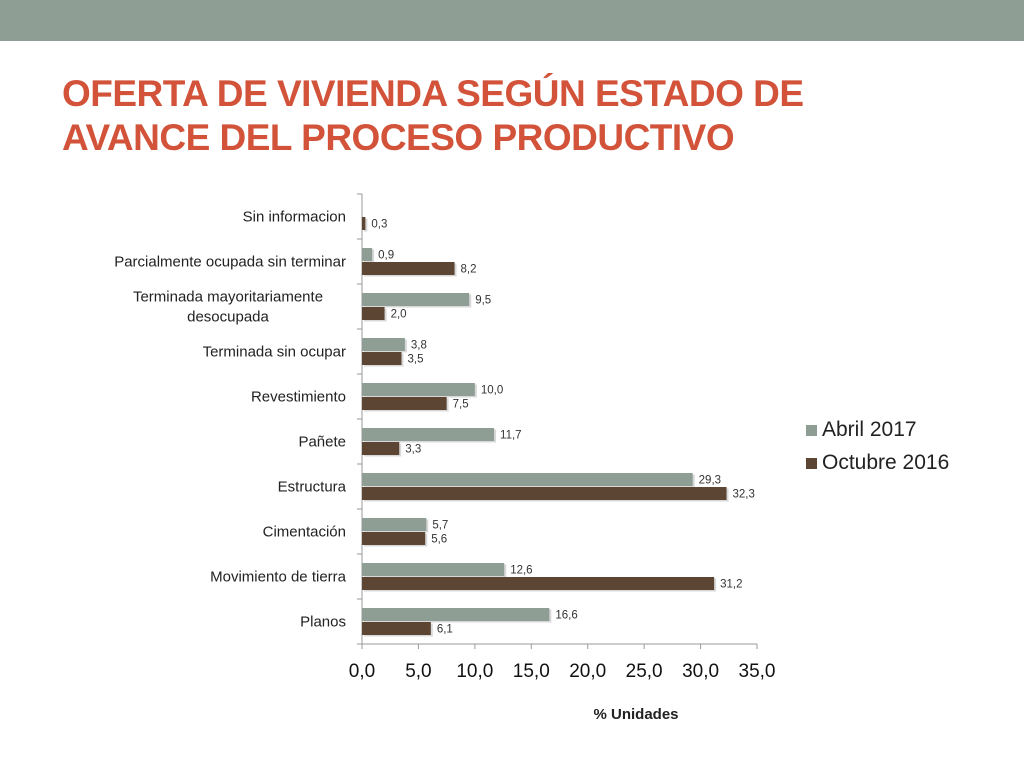  What do you see at coordinates (710, 481) in the screenshot?
I see `data-label: 29,3` at bounding box center [710, 481].